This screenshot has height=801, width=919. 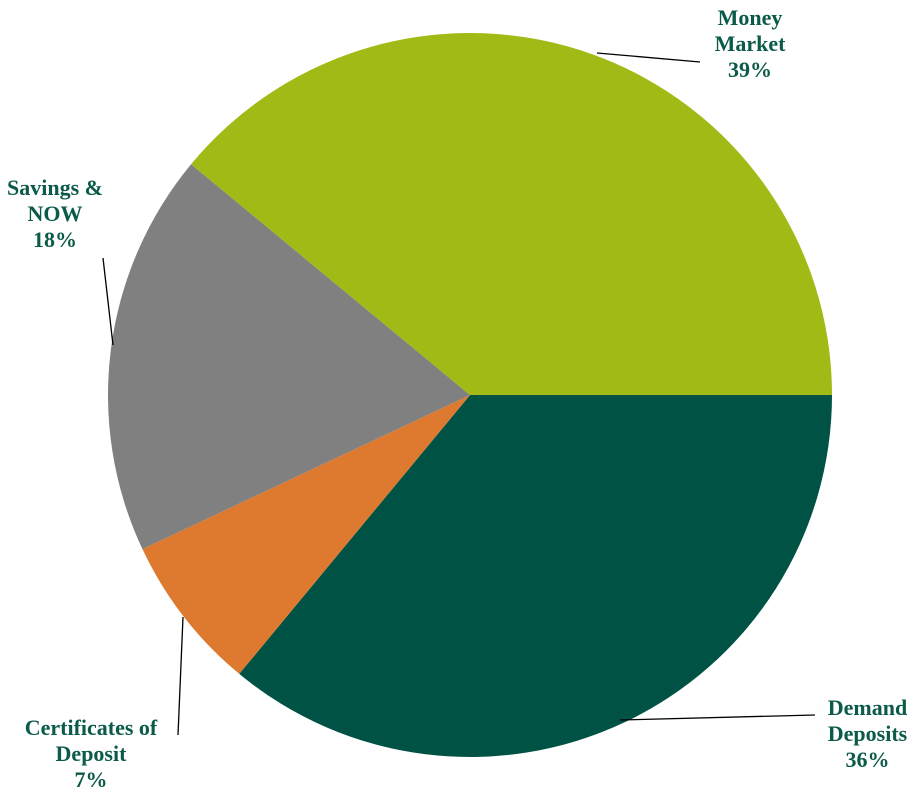 I want to click on category-name: Certificates of Deposit, so click(x=91, y=740).